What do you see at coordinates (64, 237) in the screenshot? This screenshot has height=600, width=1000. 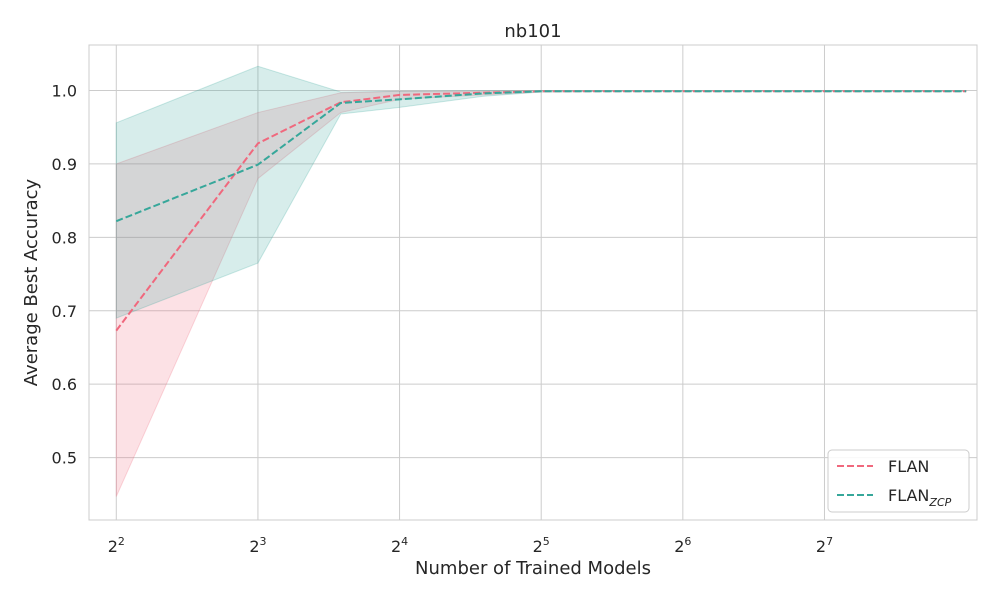 I see `y-tick-label: 0.8` at bounding box center [64, 237].